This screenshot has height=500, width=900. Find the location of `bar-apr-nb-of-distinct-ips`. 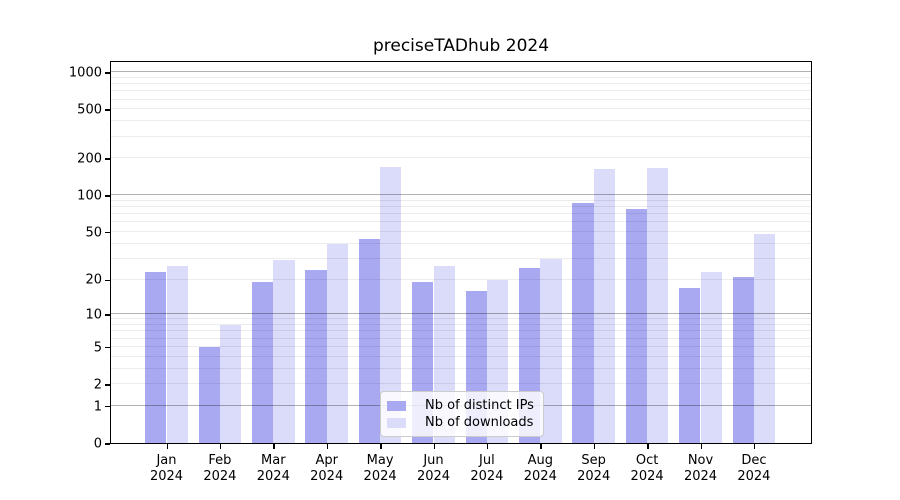

bar-apr-nb-of-distinct-ips is located at coordinates (316, 356).